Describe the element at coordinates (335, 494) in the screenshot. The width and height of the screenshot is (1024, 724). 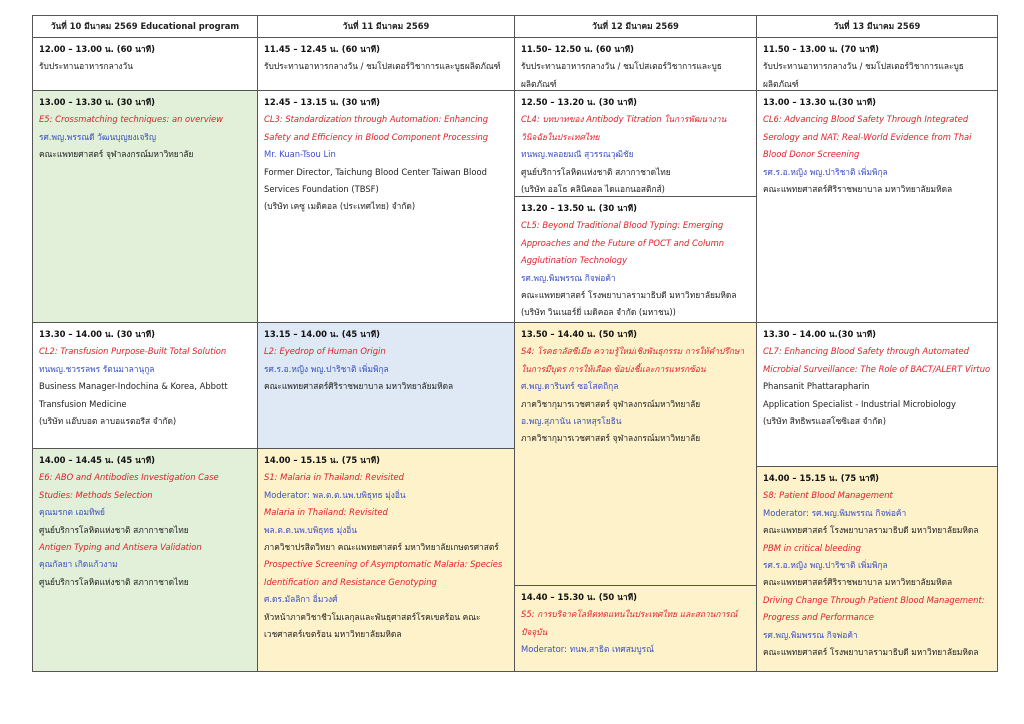
I see `person-line: Moderator: พล.ต.ต.นพ.บพิธุทธ มุ่งอิ่น` at that location.